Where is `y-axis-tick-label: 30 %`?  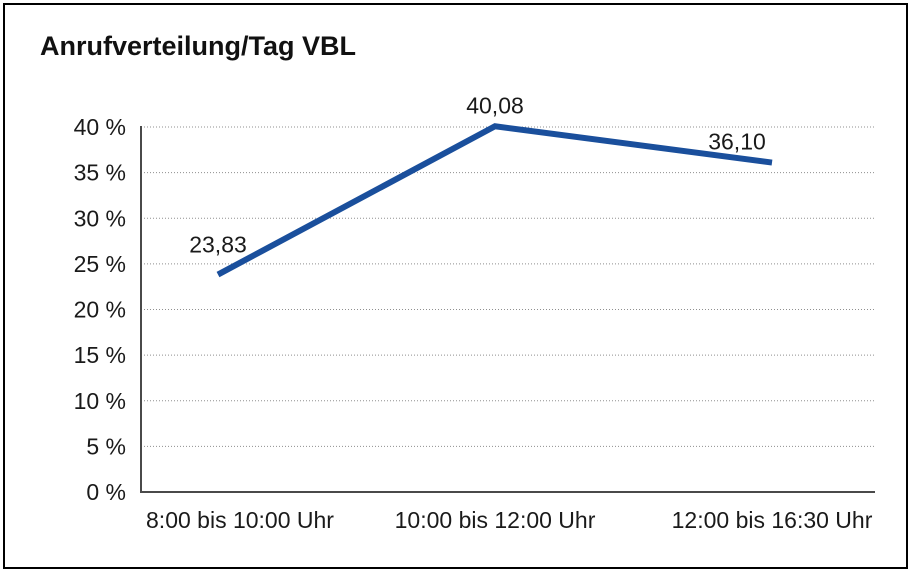
y-axis-tick-label: 30 % is located at coordinates (100, 218).